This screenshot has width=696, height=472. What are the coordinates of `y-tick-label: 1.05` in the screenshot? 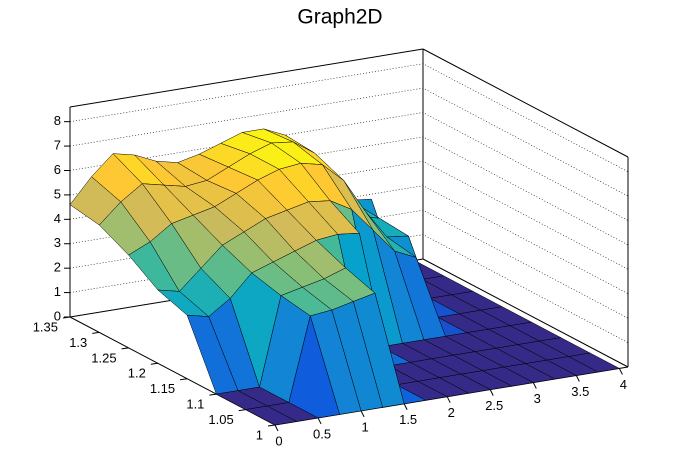 It's located at (220, 419).